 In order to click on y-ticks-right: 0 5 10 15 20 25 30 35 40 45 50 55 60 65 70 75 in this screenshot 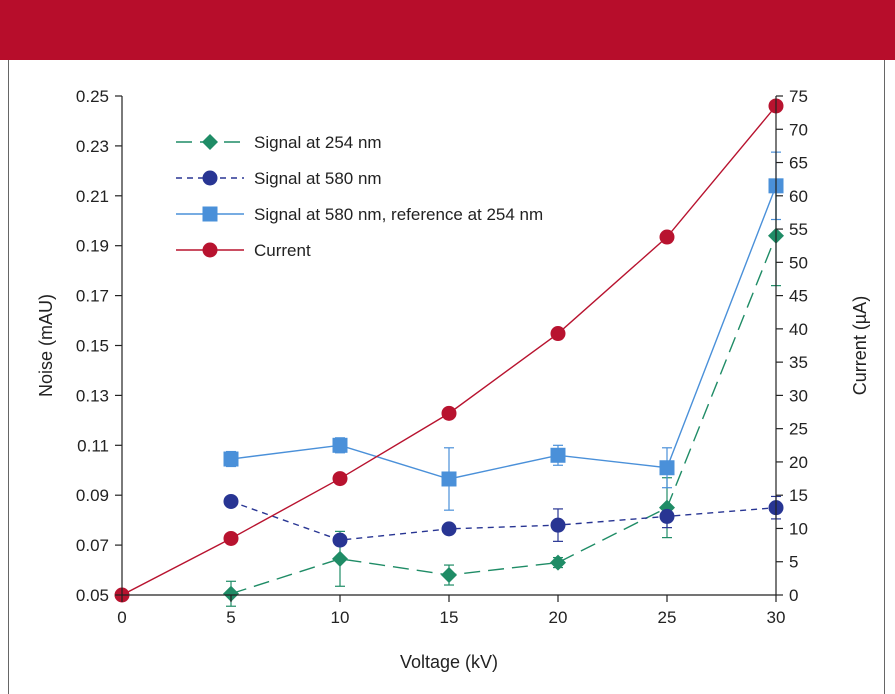, I will do `click(792, 346)`.